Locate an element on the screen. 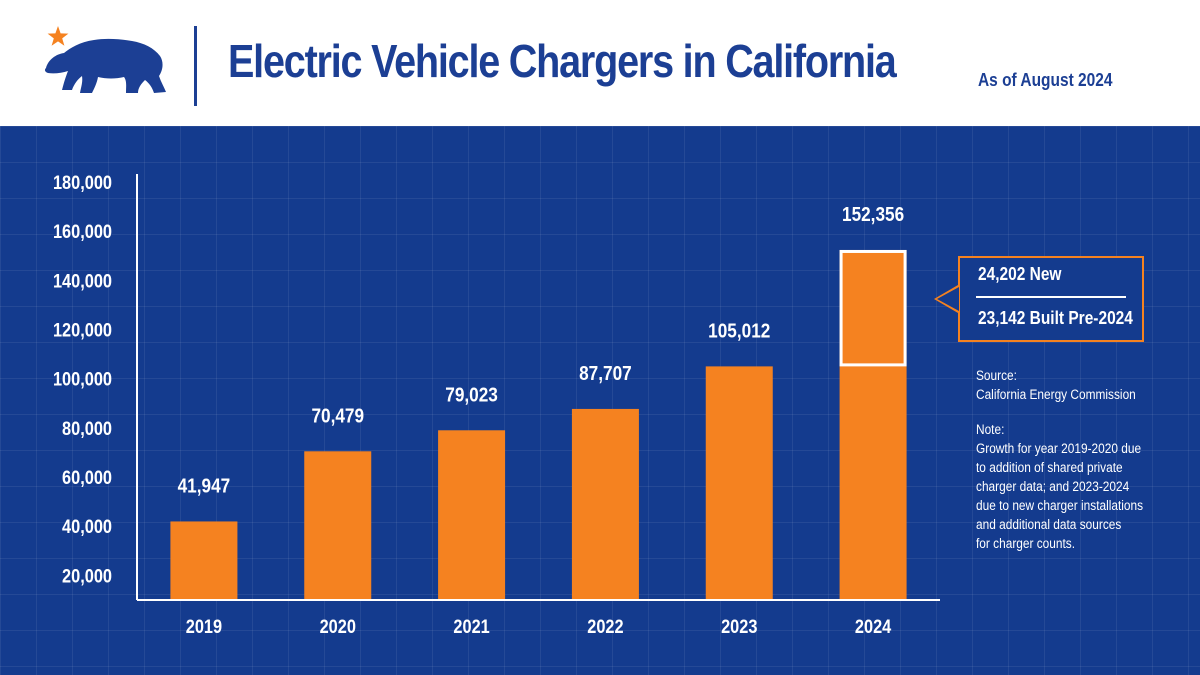  bar-2022 is located at coordinates (605, 504).